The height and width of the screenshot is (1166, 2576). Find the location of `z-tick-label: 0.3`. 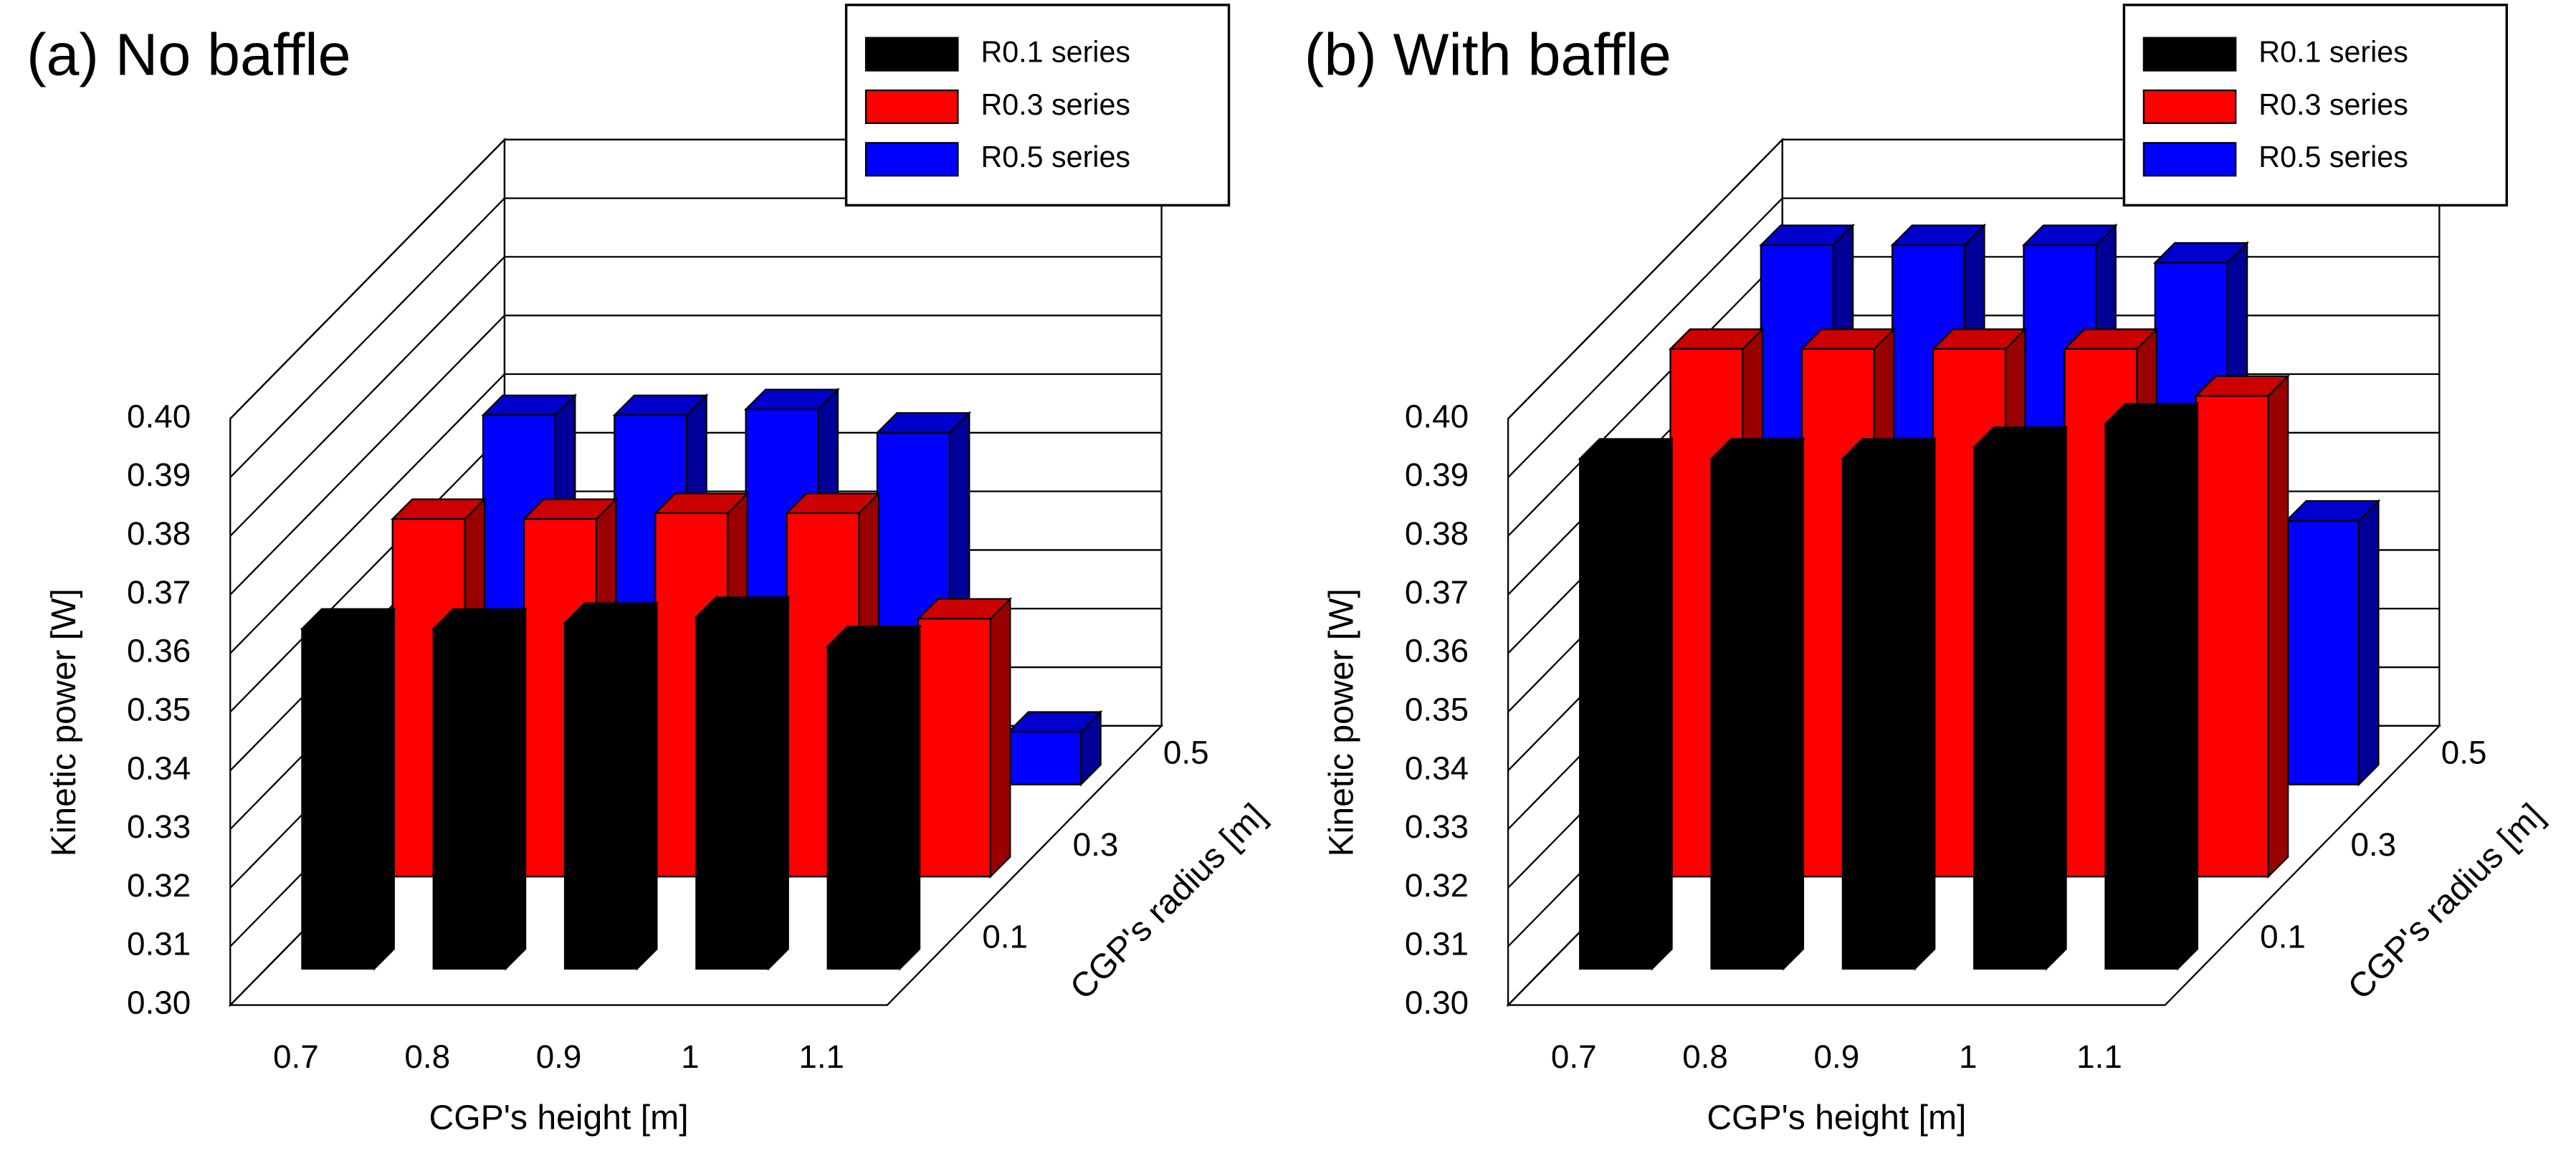

z-tick-label: 0.3 is located at coordinates (2373, 845).